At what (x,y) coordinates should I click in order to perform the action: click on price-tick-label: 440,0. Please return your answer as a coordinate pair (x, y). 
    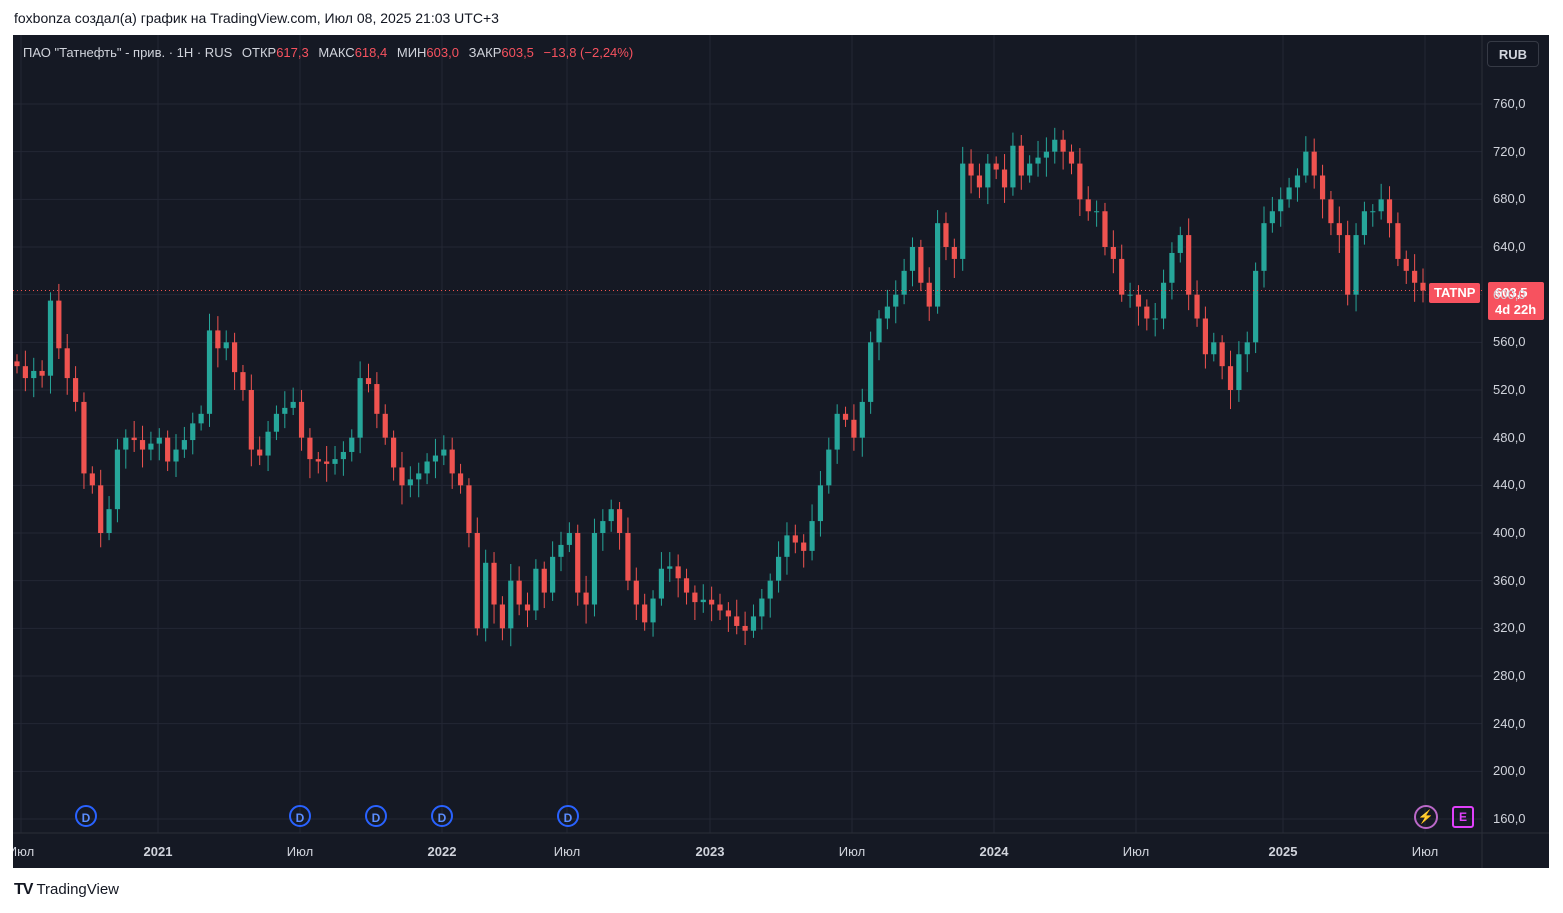
    Looking at the image, I should click on (1509, 485).